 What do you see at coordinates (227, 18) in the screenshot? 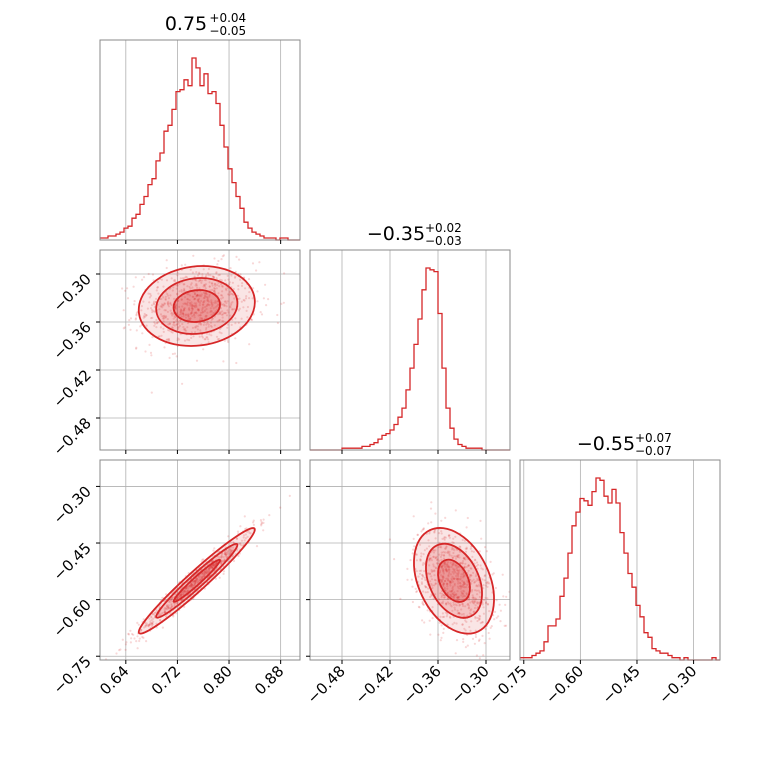
I see `title-0-plus: +0.04` at bounding box center [227, 18].